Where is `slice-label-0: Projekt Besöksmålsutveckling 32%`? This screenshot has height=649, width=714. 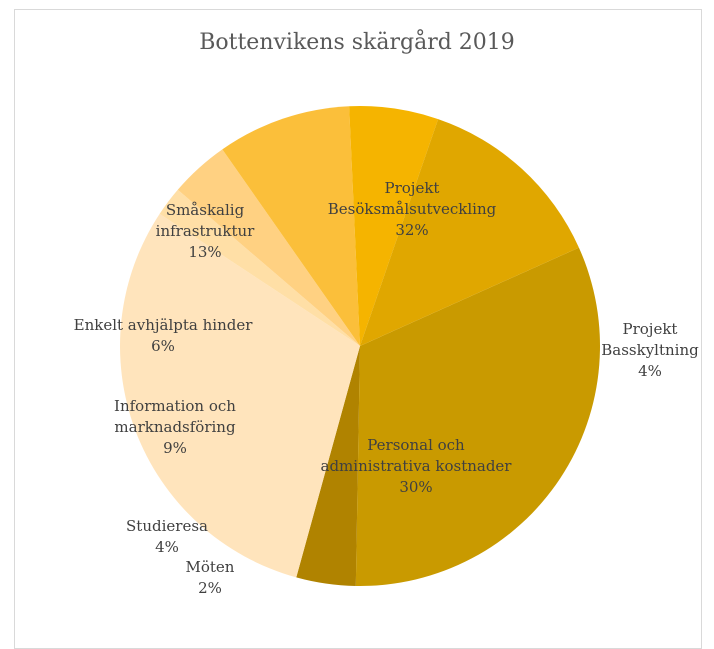
slice-label-0: Projekt Besöksmålsutveckling 32% is located at coordinates (412, 209).